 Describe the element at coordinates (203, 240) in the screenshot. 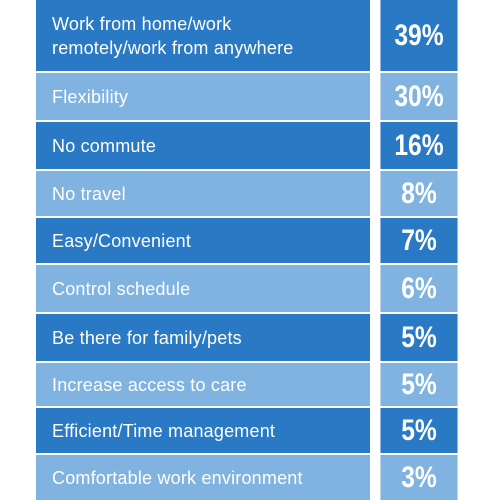

I see `row-label: Easy/Convenient` at that location.